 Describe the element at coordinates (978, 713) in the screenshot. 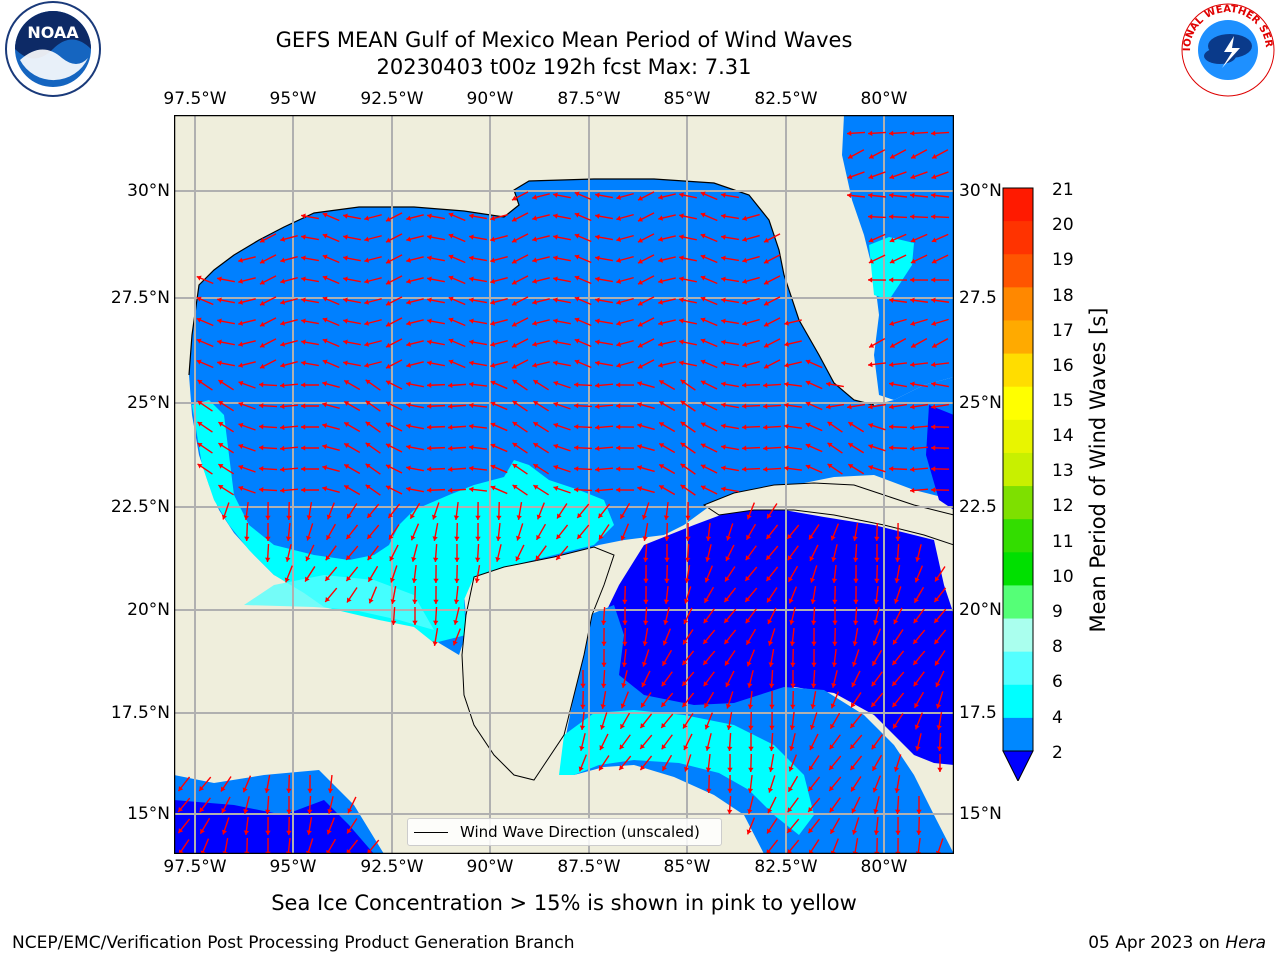

I see `lat-tick-right: 17.5` at that location.